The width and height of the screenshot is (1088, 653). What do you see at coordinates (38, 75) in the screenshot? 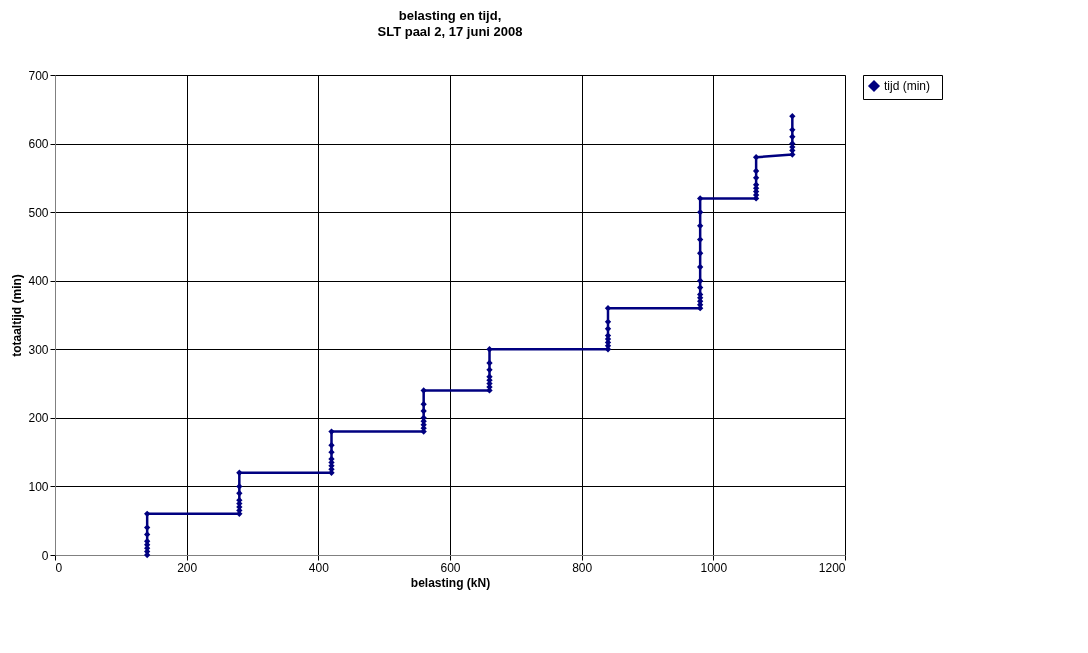
I see `y-tick-label: 700` at bounding box center [38, 75].